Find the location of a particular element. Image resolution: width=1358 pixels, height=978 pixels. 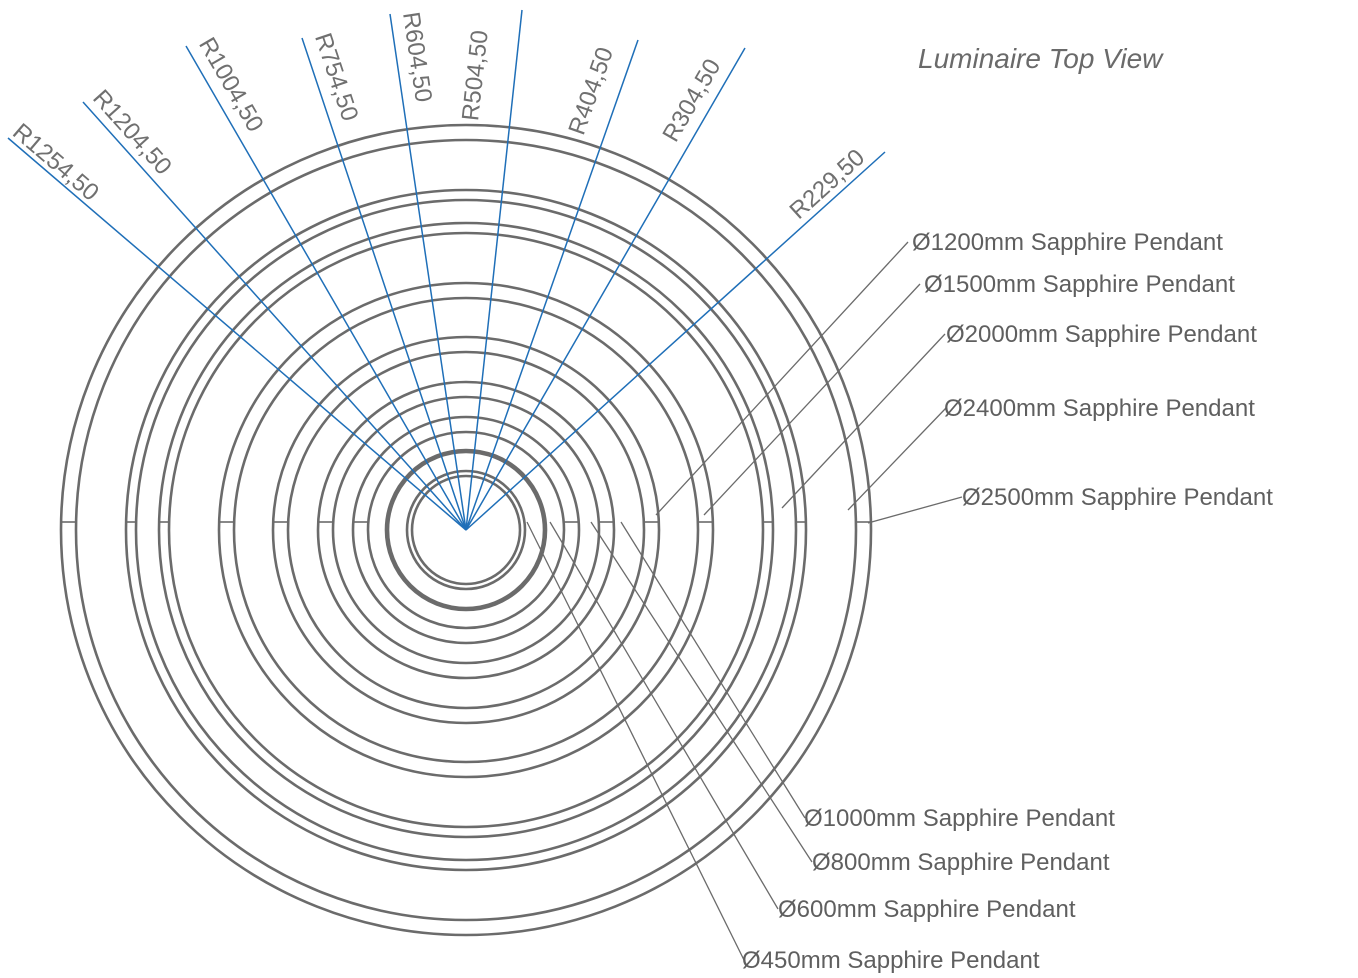

radius-label-1: R1254,50 is located at coordinates (55, 162).